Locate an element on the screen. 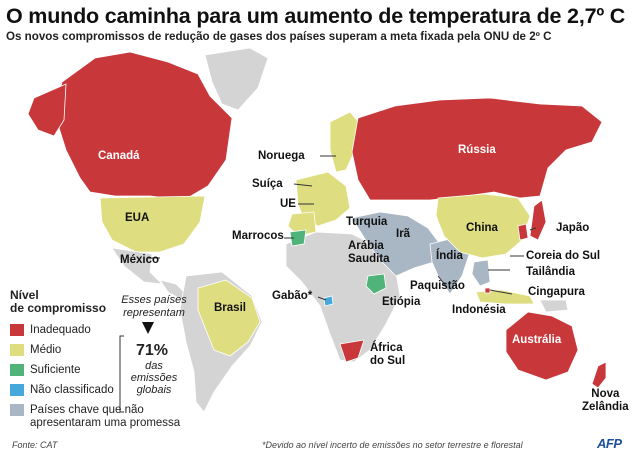  greenland-shape is located at coordinates (236, 79).